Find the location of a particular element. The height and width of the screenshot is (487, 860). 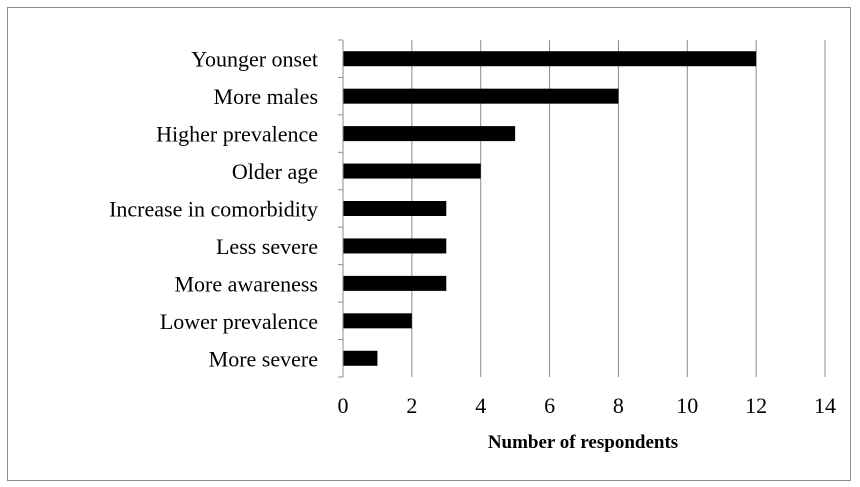

category-label: Less severe is located at coordinates (267, 246).